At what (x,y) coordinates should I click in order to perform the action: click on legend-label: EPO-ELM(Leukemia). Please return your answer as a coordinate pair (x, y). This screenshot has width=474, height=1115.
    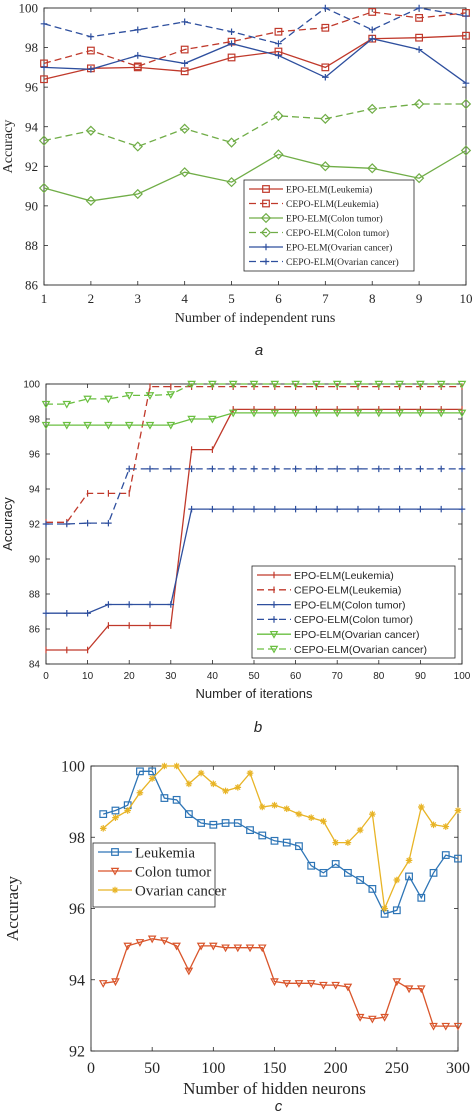
    Looking at the image, I should click on (344, 576).